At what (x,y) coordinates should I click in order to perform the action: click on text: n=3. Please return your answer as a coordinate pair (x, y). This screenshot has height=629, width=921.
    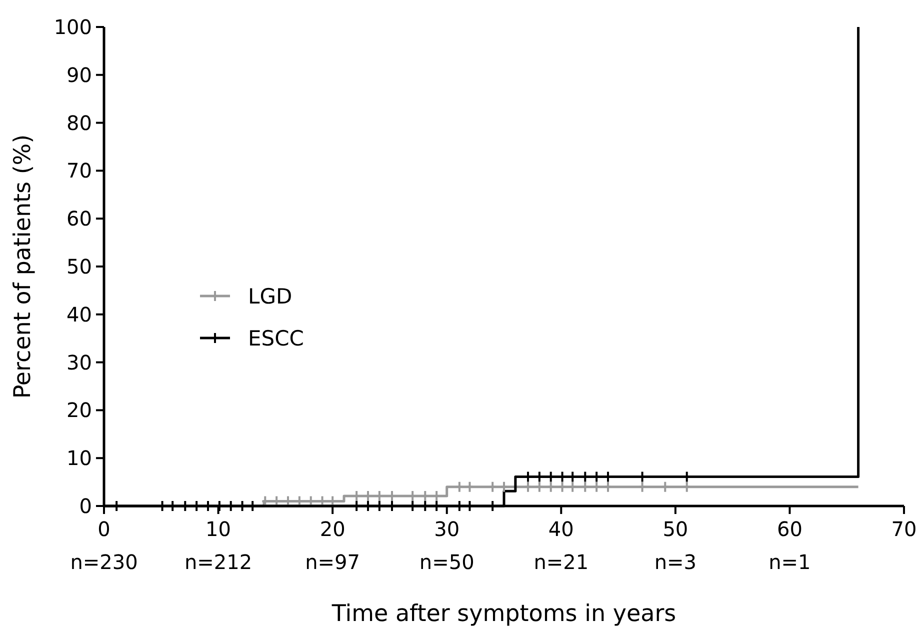
    Looking at the image, I should click on (675, 562).